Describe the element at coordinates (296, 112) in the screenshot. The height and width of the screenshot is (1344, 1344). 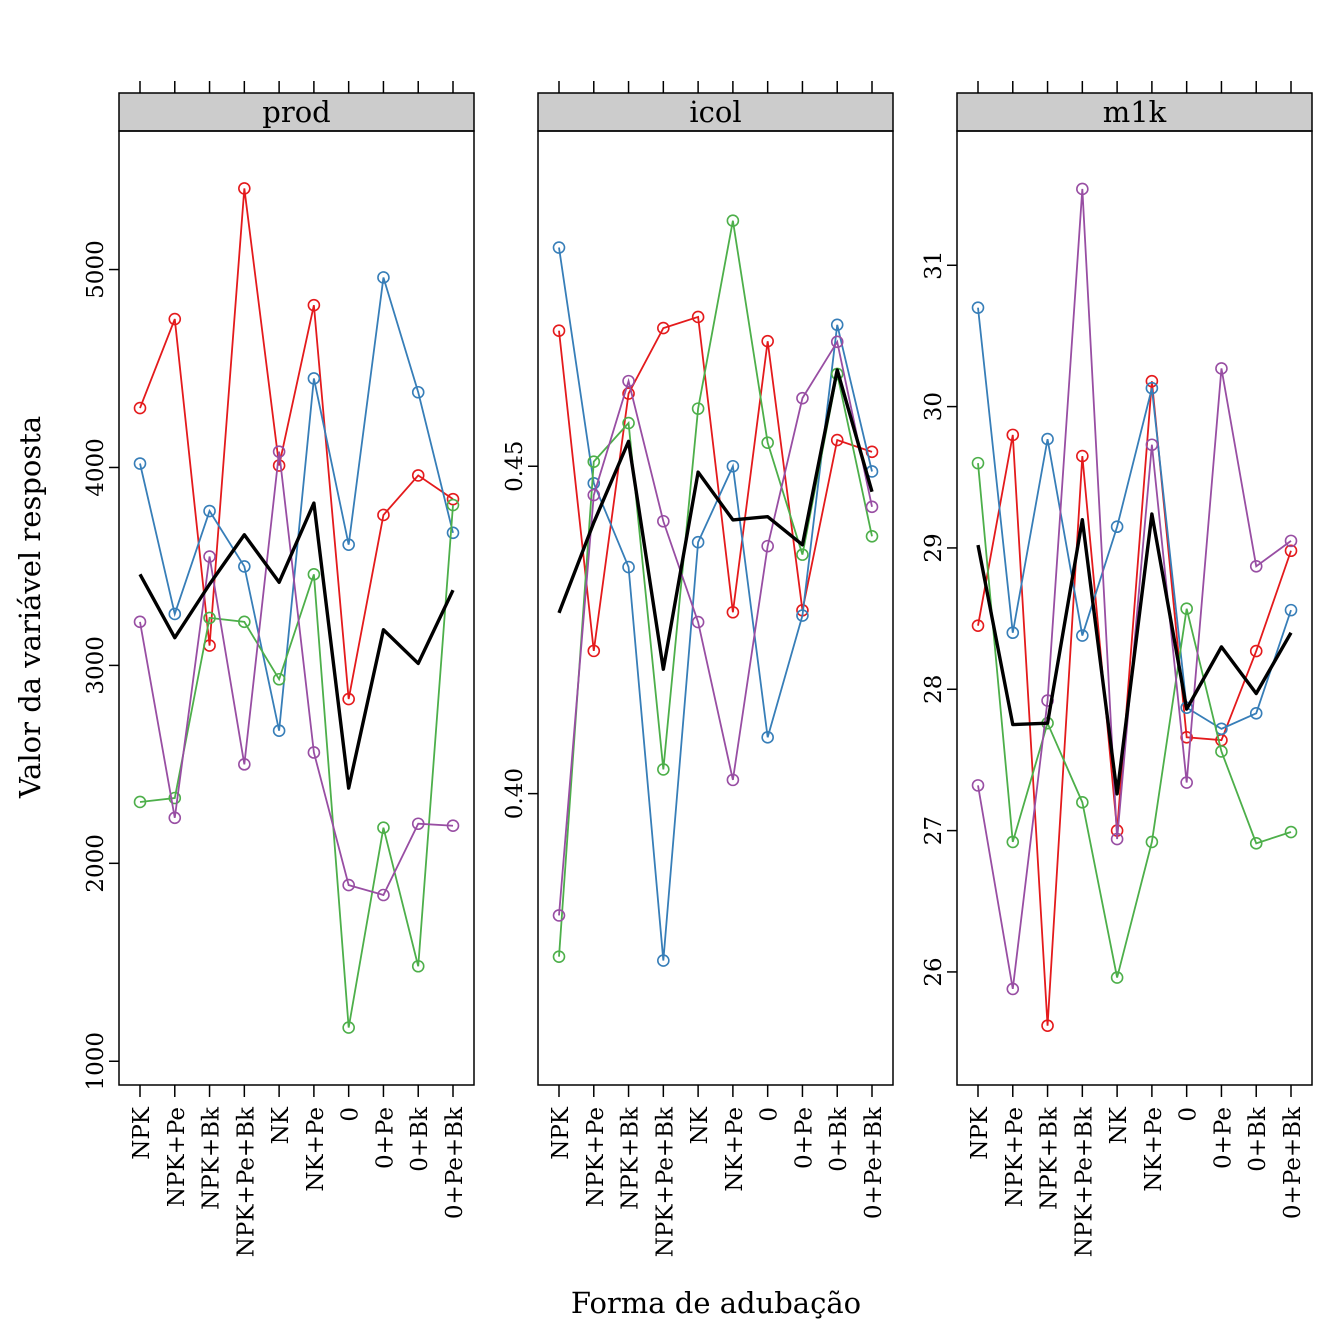
I see `strip-label: prod` at that location.